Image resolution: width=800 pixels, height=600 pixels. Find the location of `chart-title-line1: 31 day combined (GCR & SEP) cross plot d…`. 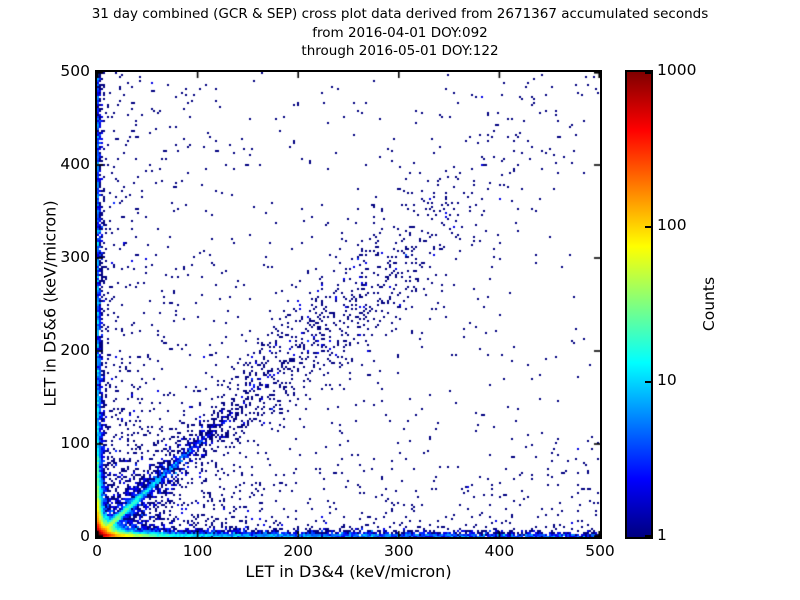

chart-title-line1: 31 day combined (GCR & SEP) cross plot d… is located at coordinates (400, 14).